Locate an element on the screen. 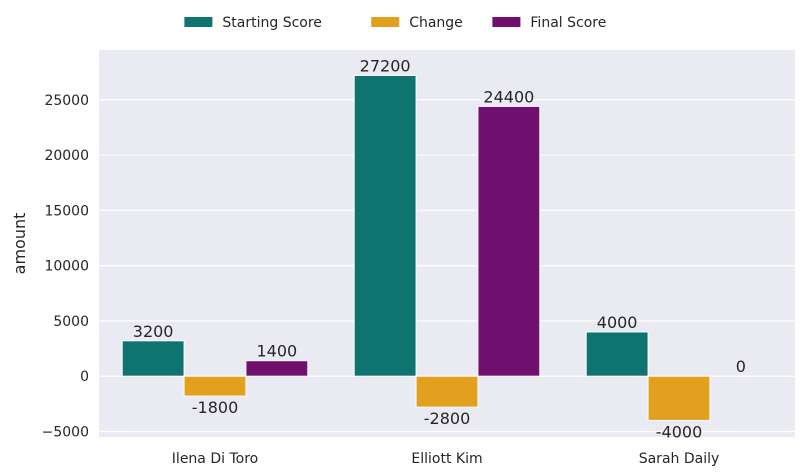  data-label: 4000 is located at coordinates (617, 322).